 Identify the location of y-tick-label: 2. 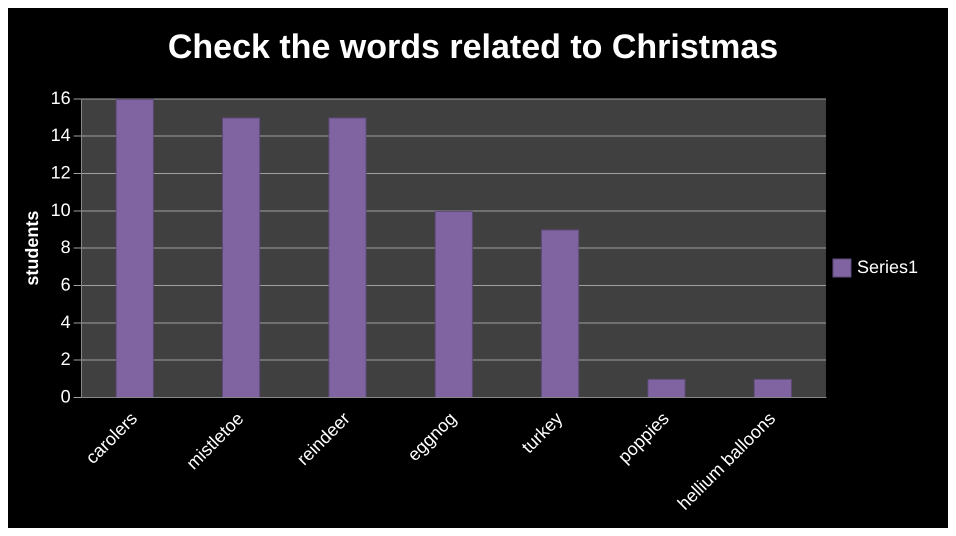
(65, 359).